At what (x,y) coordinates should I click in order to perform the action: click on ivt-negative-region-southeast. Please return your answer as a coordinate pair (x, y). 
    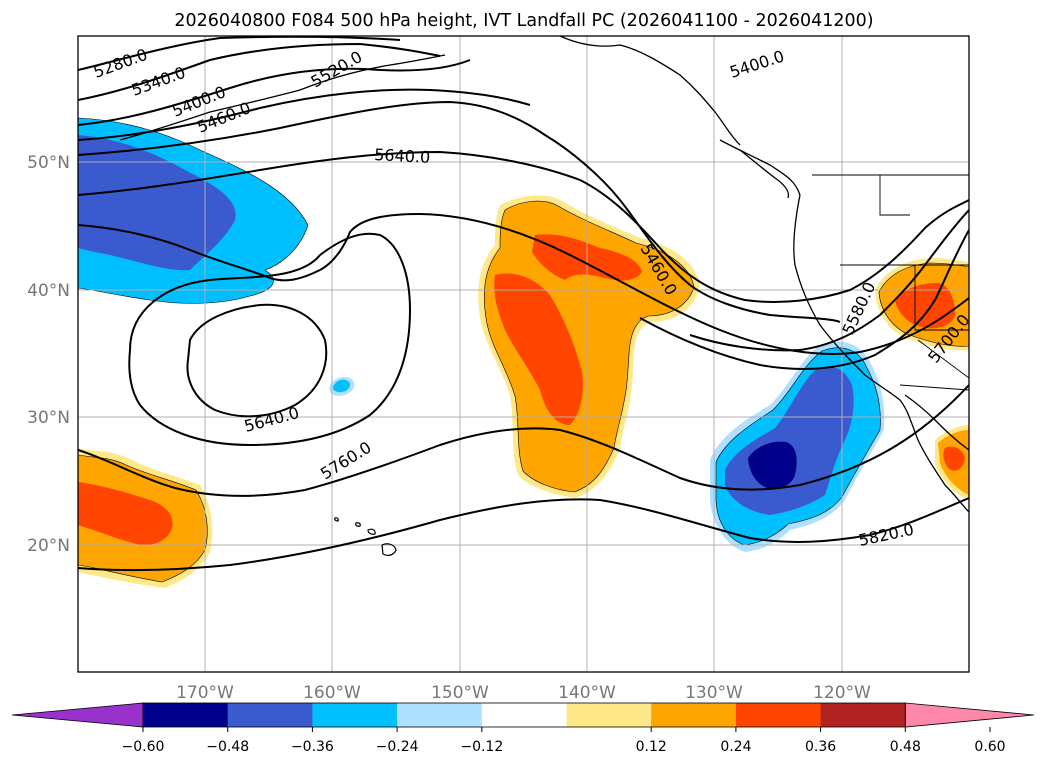
    Looking at the image, I should click on (797, 446).